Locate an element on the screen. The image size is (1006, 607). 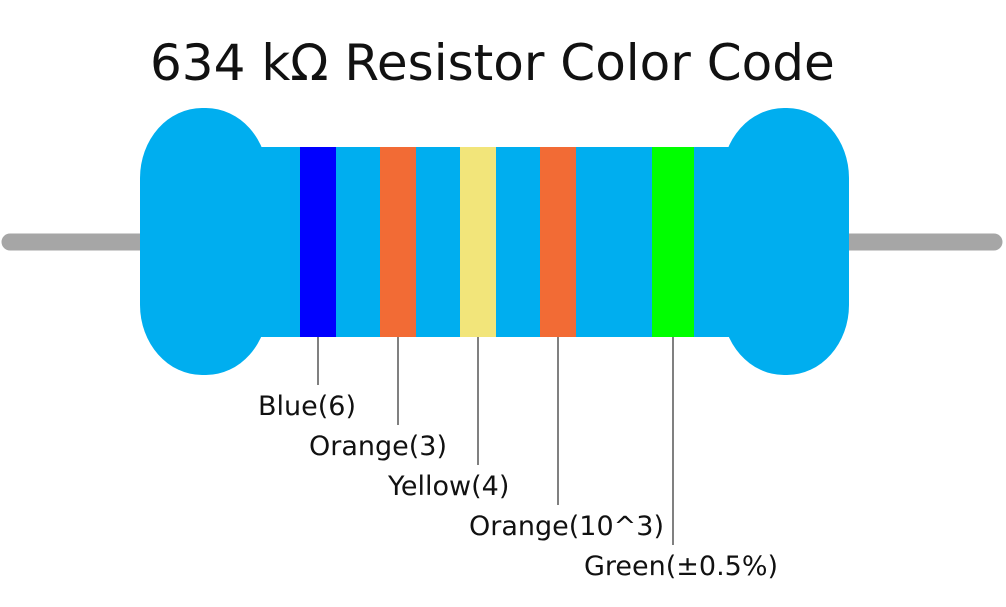
right-cap is located at coordinates (785, 241).